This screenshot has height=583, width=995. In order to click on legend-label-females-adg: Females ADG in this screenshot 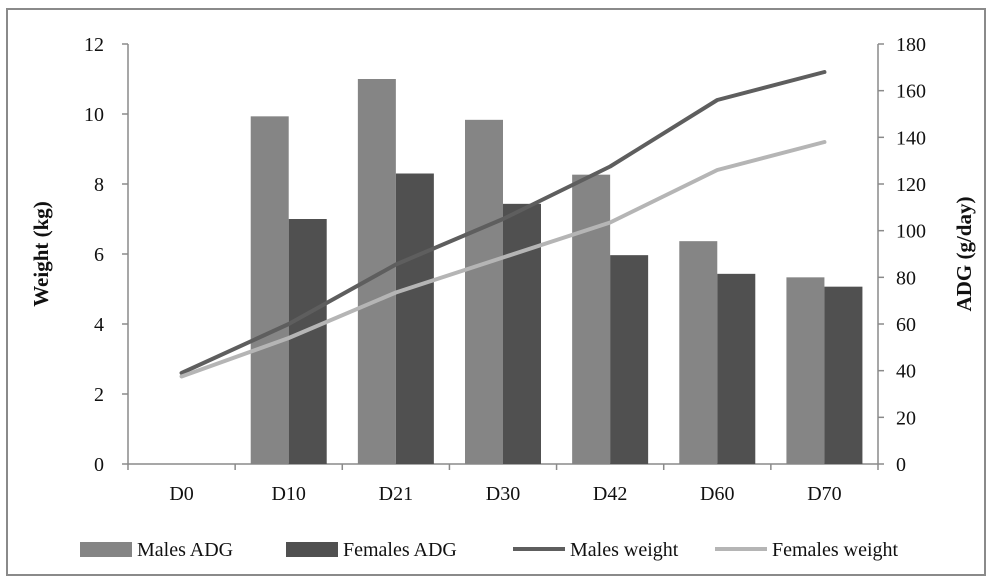, I will do `click(400, 550)`.